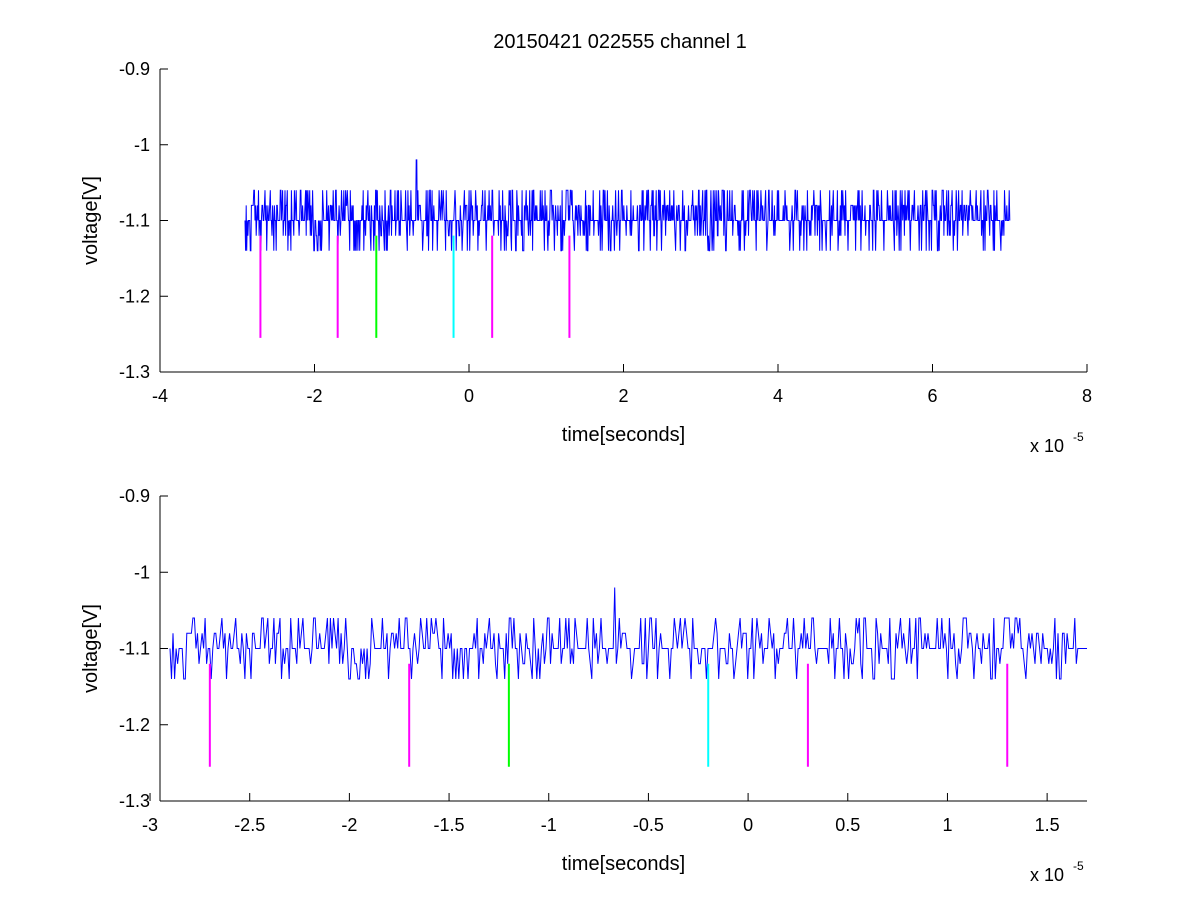 This screenshot has height=901, width=1200. I want to click on x-tick-label: -1.5, so click(449, 825).